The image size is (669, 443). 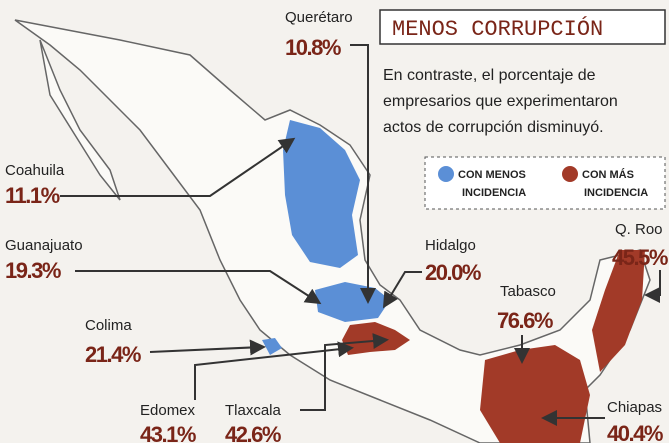 I want to click on tabasco-chiapas-region, so click(x=535, y=394).